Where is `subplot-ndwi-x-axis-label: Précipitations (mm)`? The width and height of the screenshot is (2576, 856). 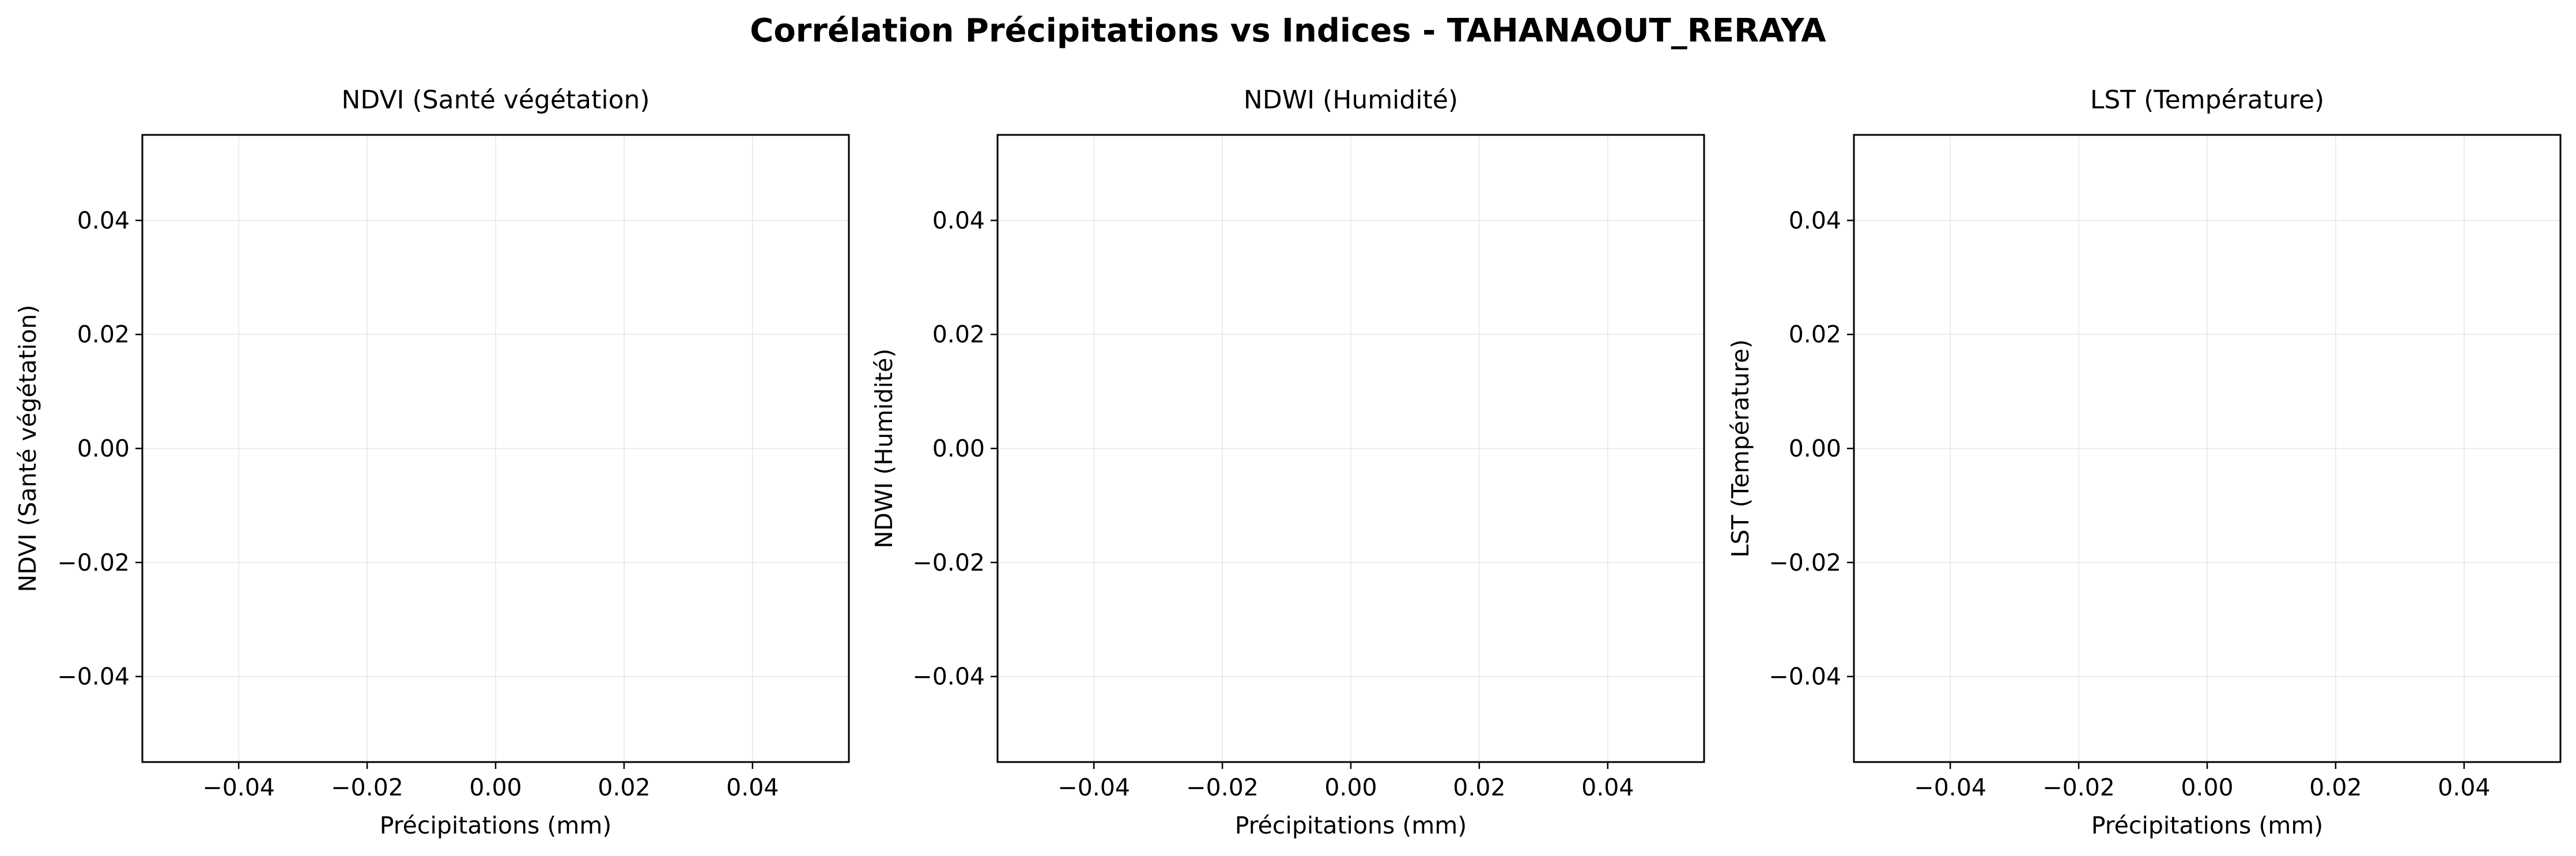 subplot-ndwi-x-axis-label: Précipitations (mm) is located at coordinates (1351, 826).